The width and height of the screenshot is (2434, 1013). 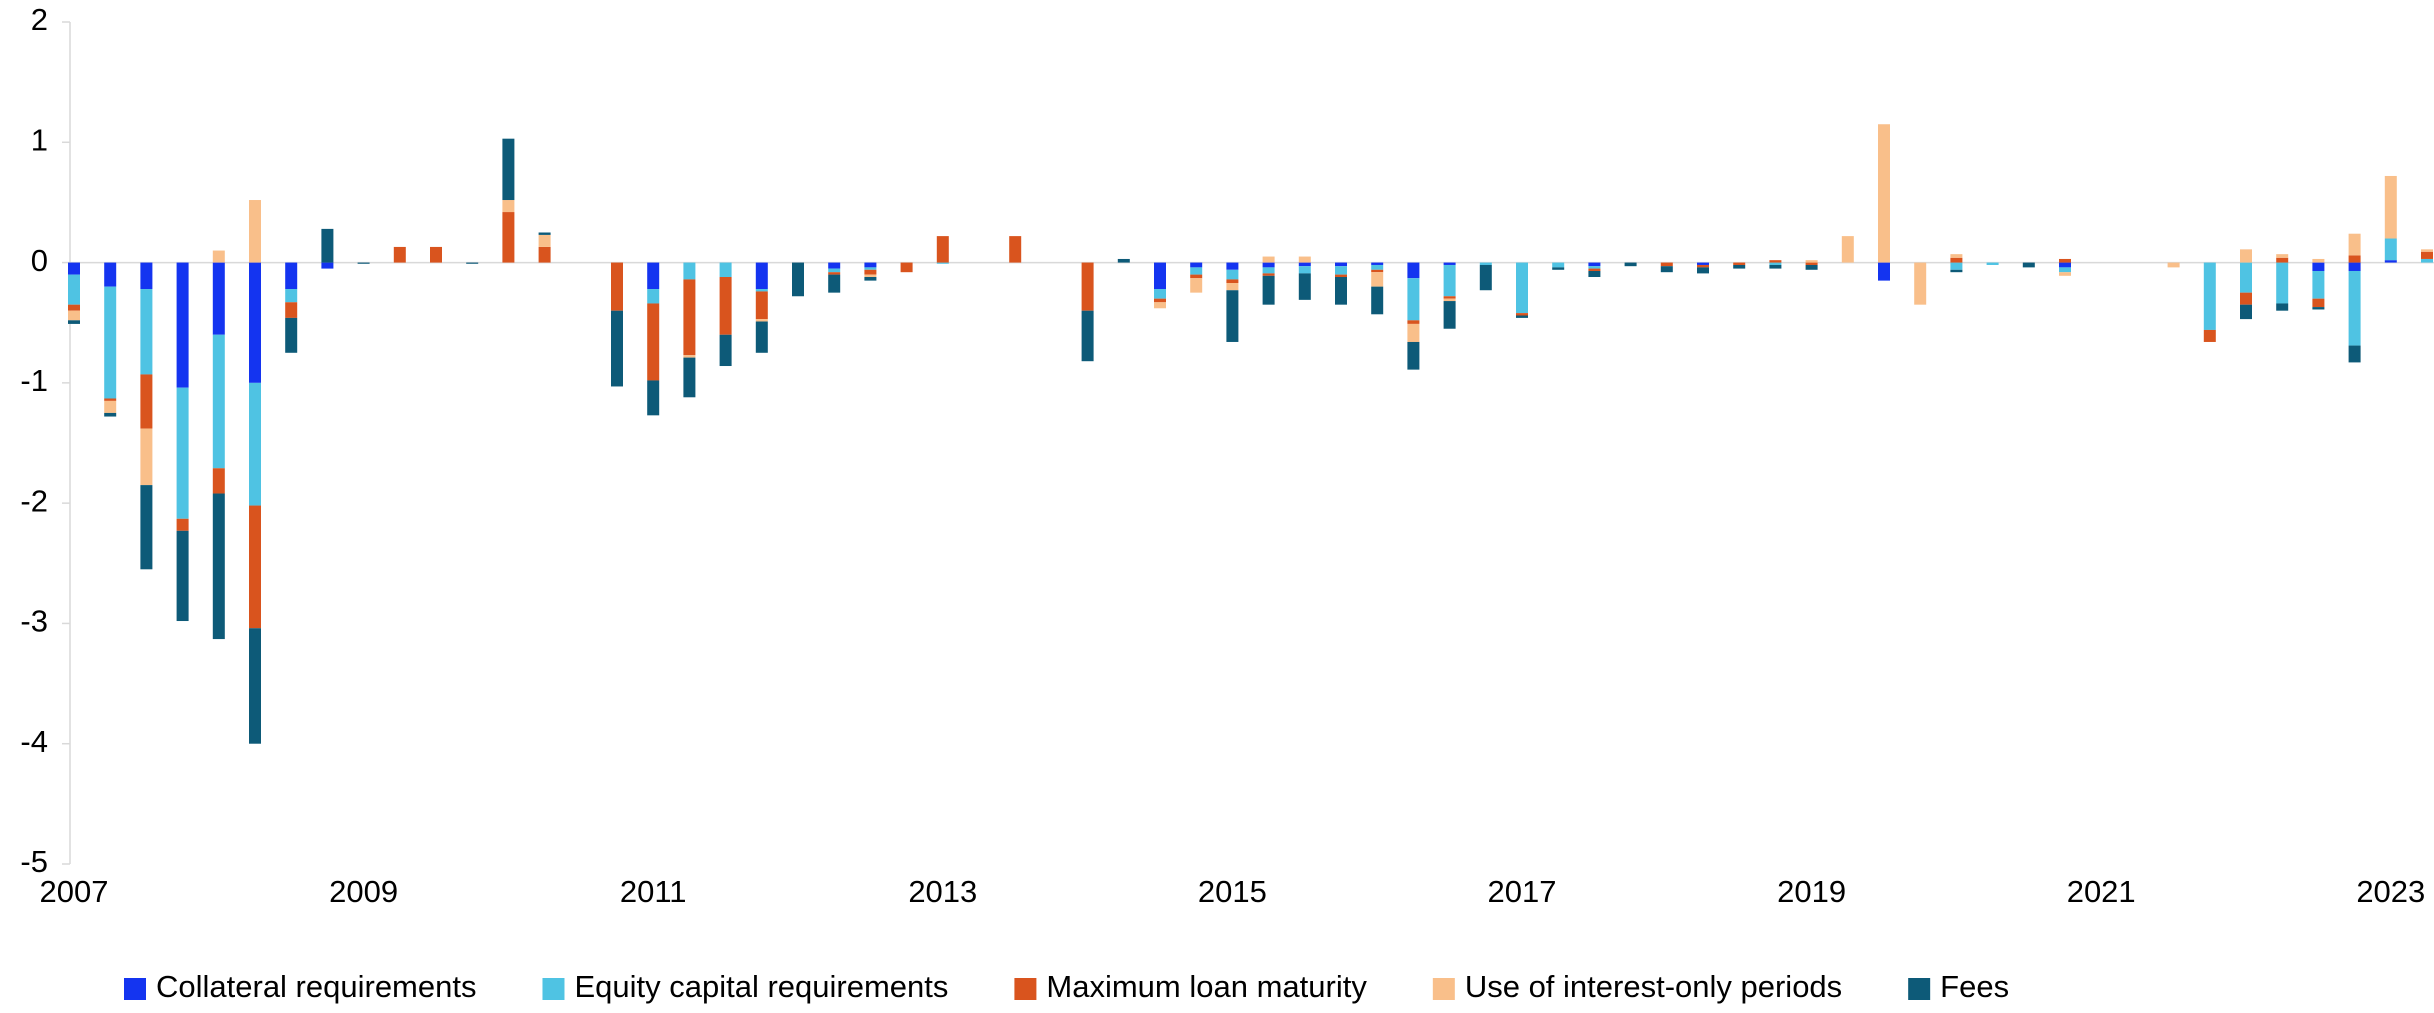 What do you see at coordinates (2390, 891) in the screenshot?
I see `x-tick-label: 2023` at bounding box center [2390, 891].